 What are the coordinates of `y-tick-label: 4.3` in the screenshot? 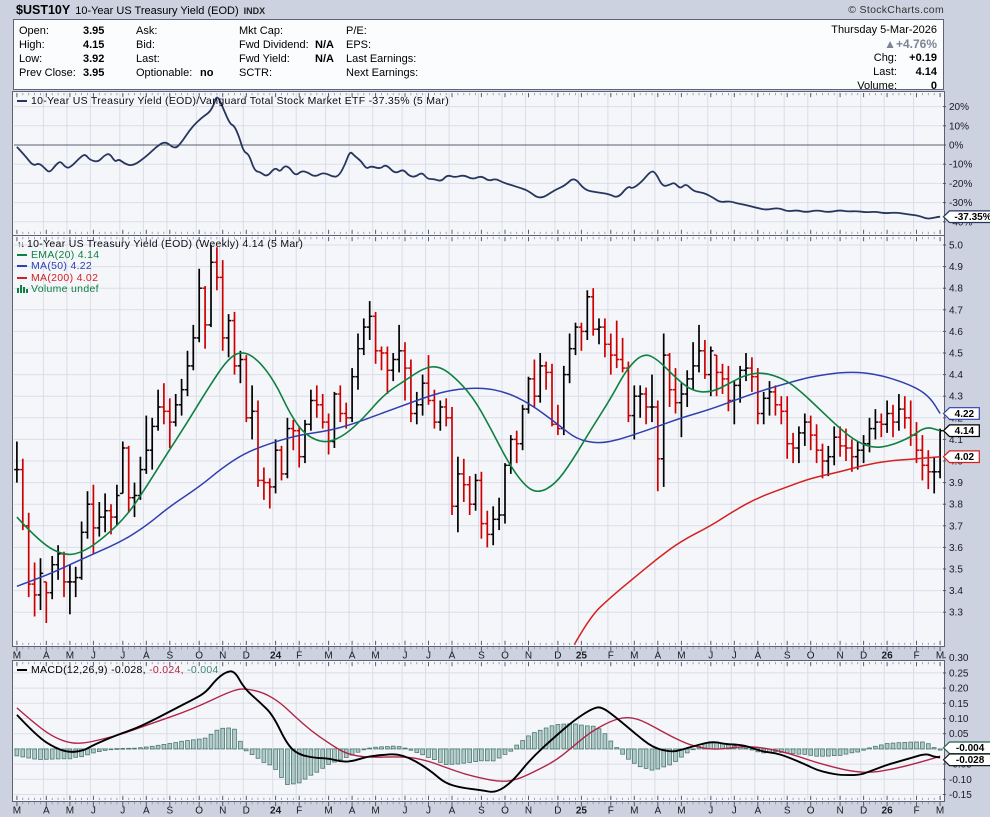 It's located at (956, 397).